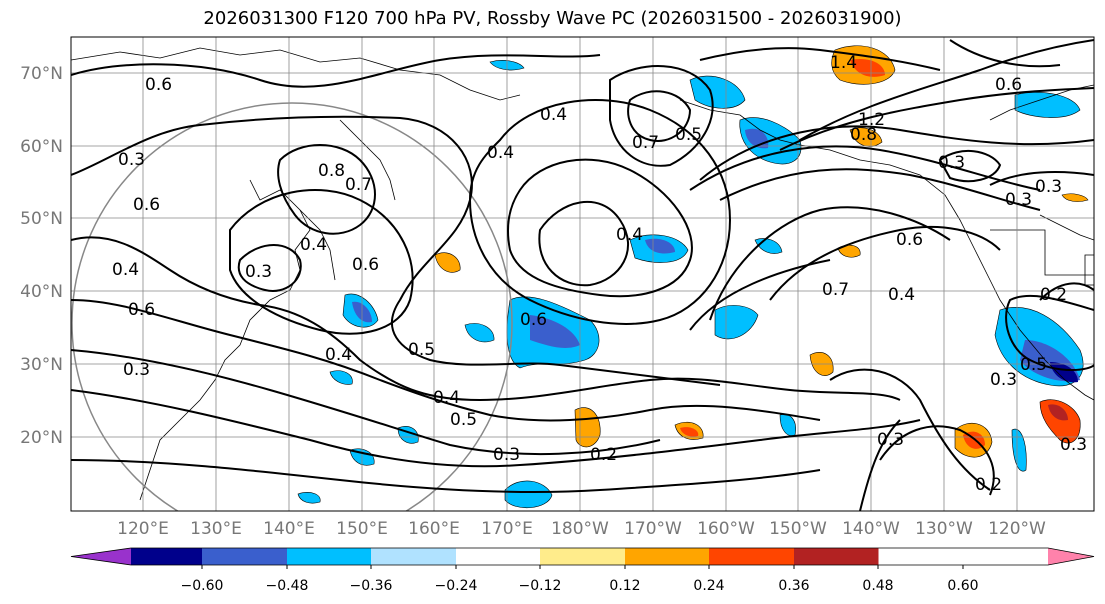 The height and width of the screenshot is (604, 1105). What do you see at coordinates (41, 74) in the screenshot?
I see `lat-label: 70°N` at bounding box center [41, 74].